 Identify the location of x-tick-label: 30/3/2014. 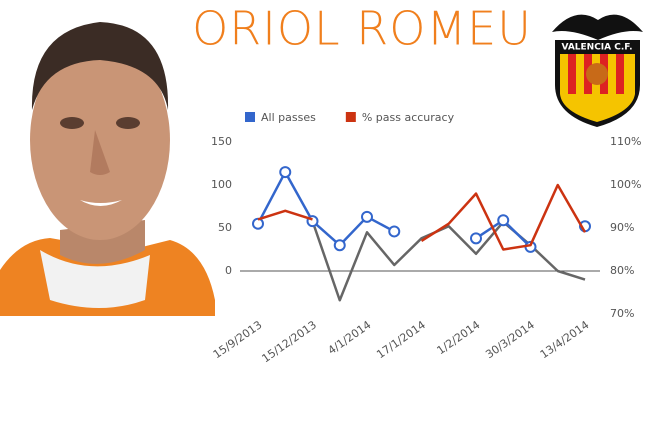
(510, 339).